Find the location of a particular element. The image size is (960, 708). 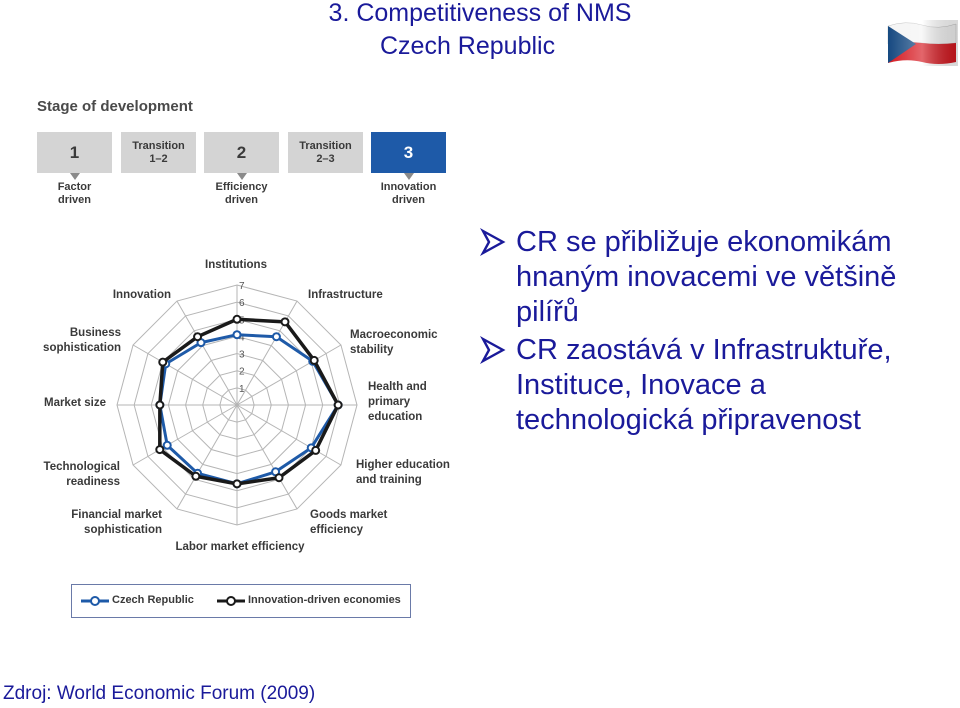

stage-box-2: 2 is located at coordinates (241, 152).